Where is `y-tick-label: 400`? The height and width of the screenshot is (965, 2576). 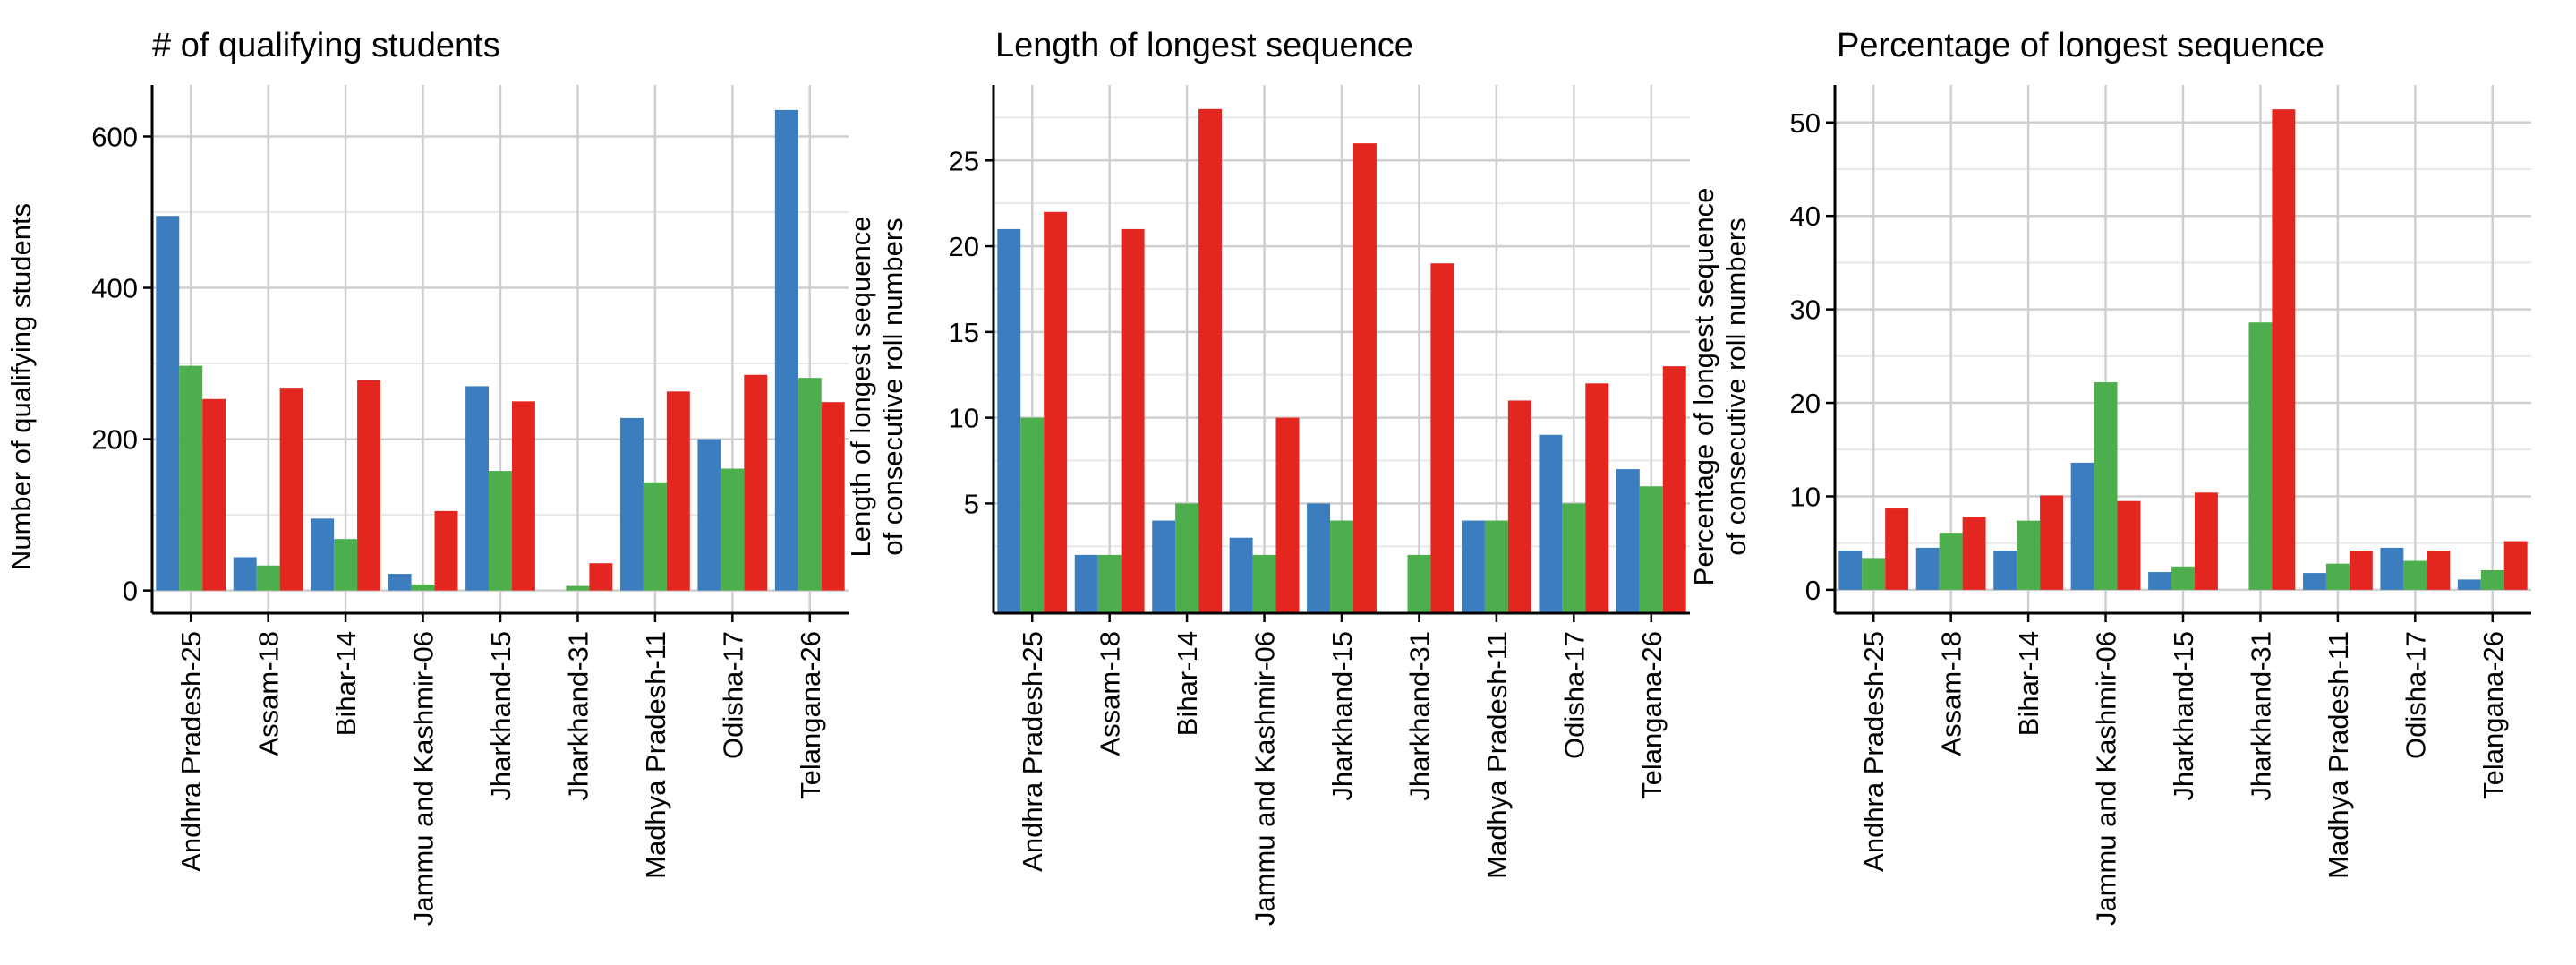
y-tick-label: 400 is located at coordinates (114, 289).